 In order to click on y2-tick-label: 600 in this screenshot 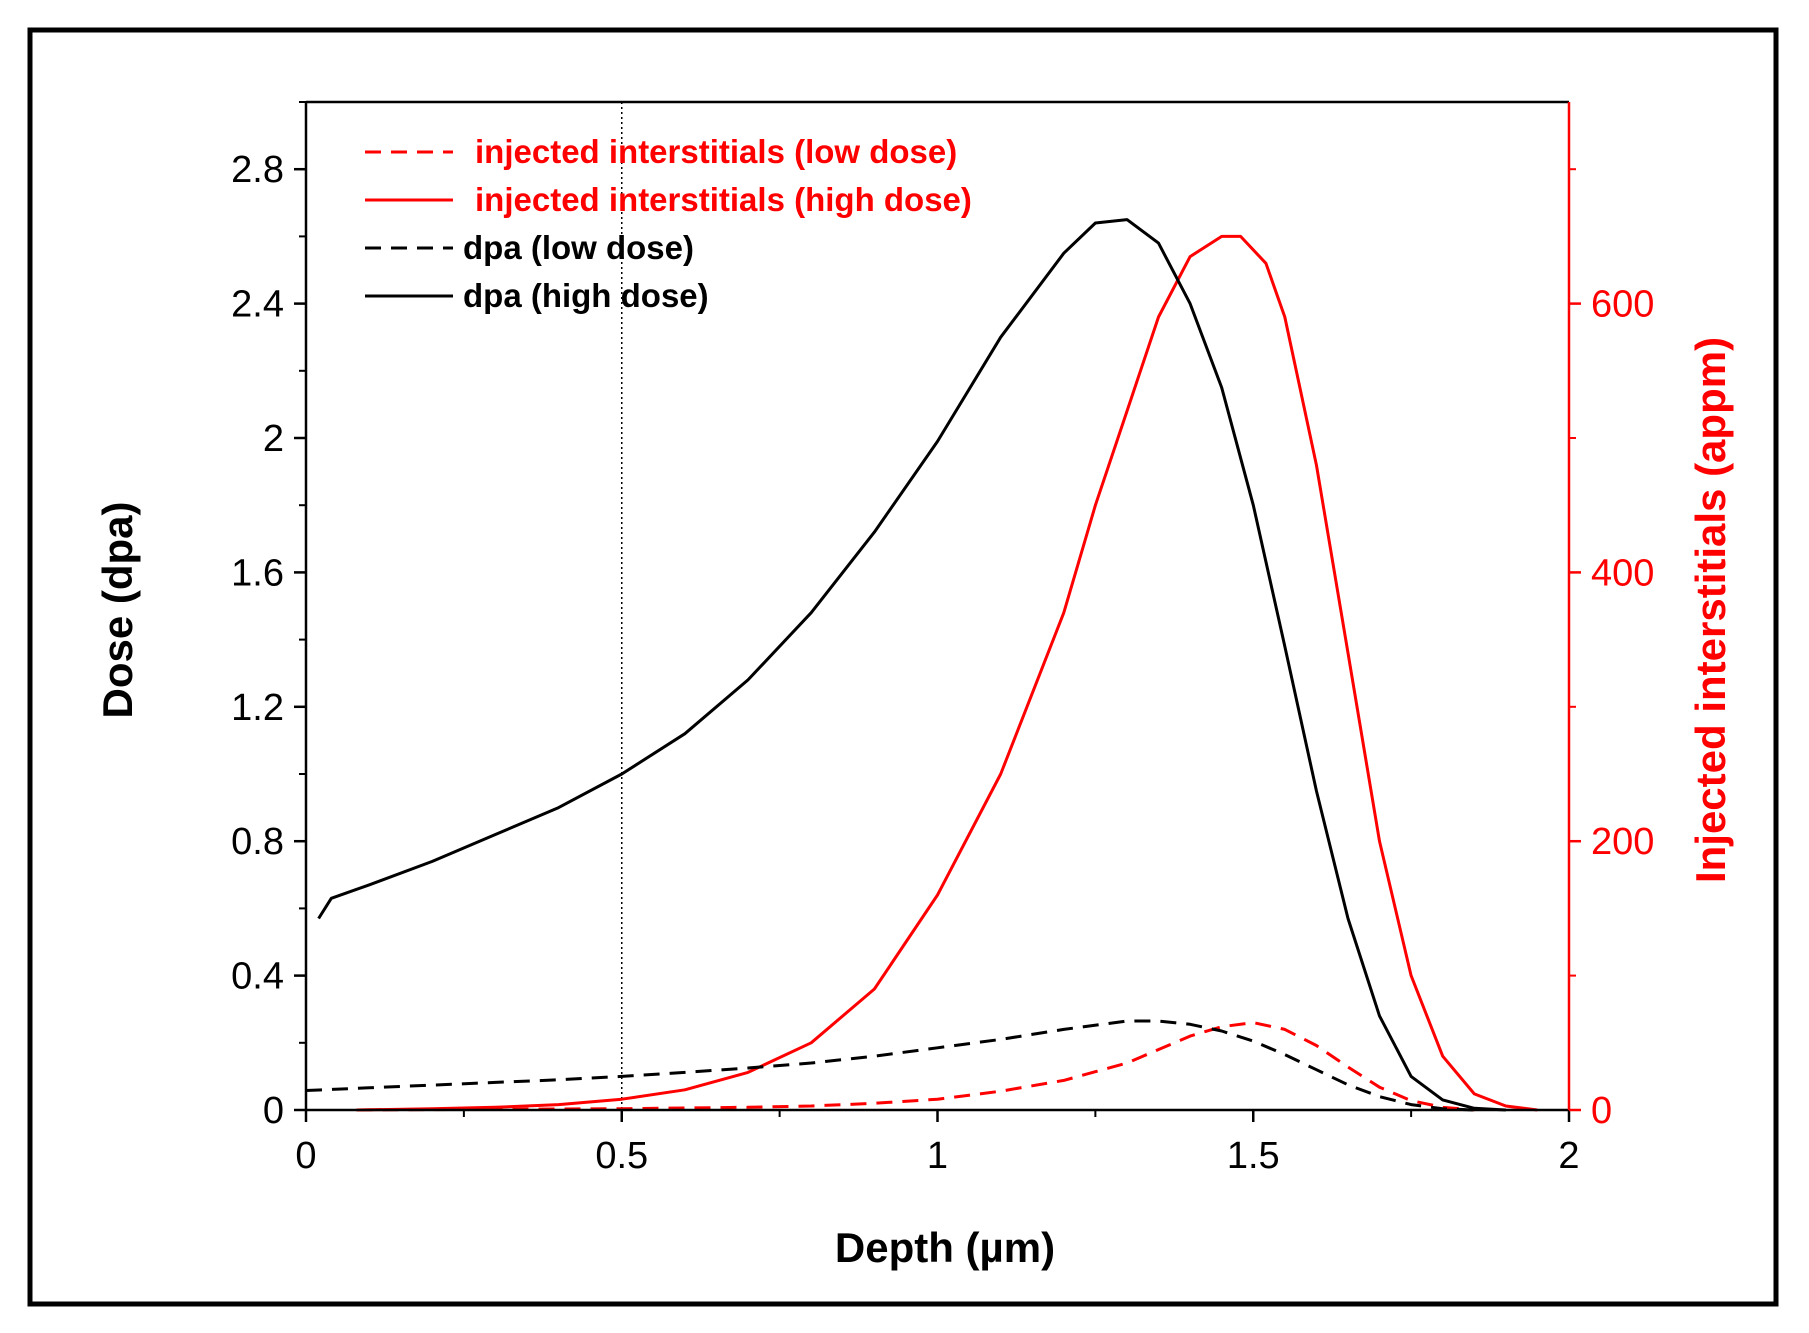, I will do `click(1622, 305)`.